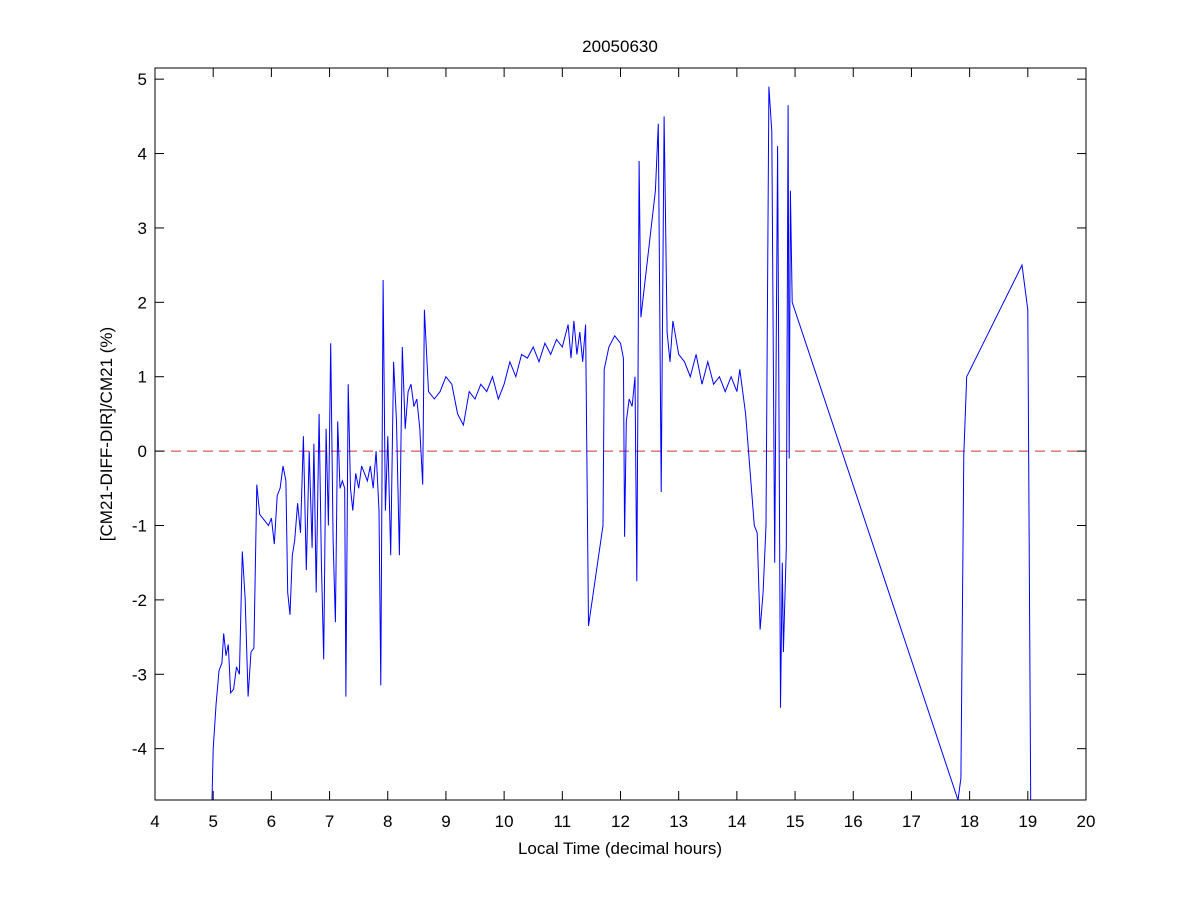 The image size is (1200, 905). I want to click on x-tick-label: 20, so click(1086, 821).